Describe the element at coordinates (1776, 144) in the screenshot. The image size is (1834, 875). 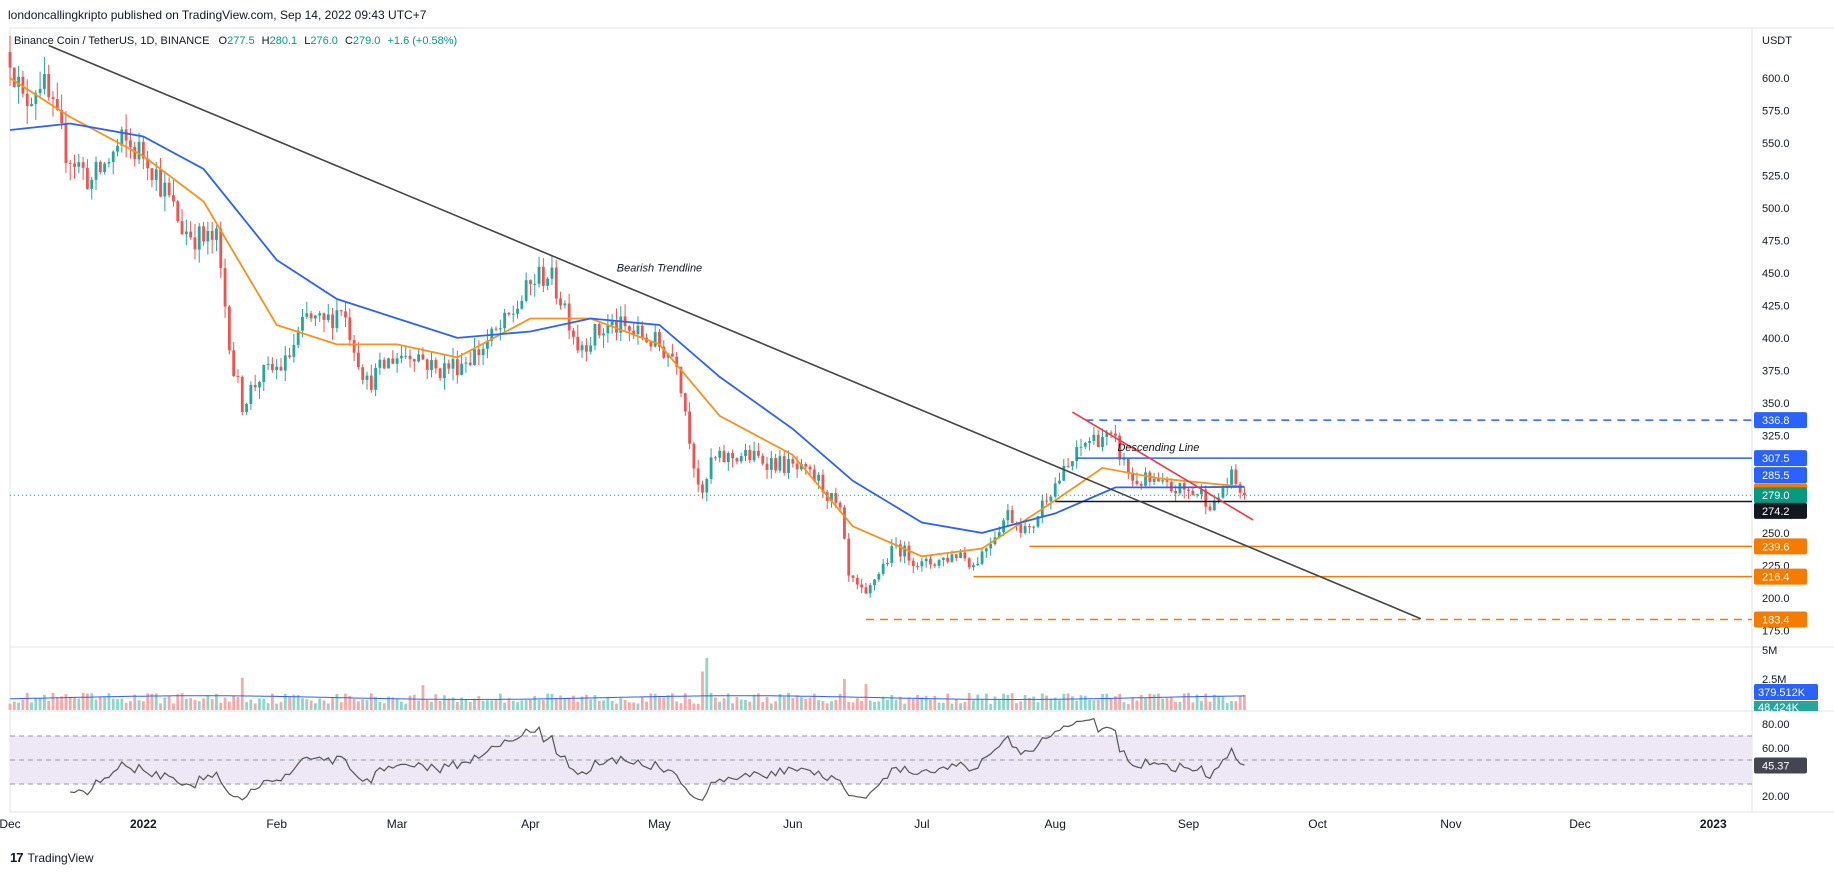
I see `price-tick-label: 550.0` at that location.